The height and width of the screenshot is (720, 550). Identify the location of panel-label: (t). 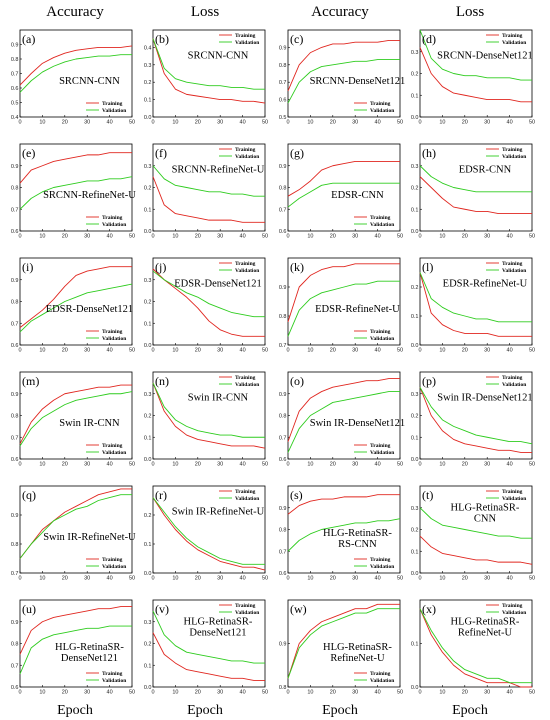
(427, 495).